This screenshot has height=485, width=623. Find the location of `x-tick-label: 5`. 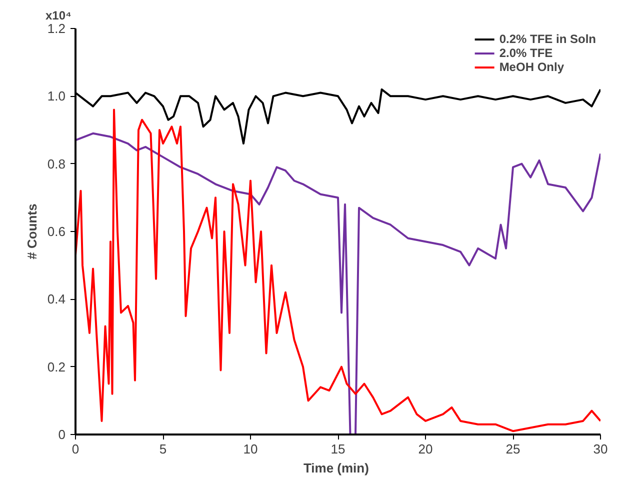

x-tick-label: 5 is located at coordinates (163, 449).